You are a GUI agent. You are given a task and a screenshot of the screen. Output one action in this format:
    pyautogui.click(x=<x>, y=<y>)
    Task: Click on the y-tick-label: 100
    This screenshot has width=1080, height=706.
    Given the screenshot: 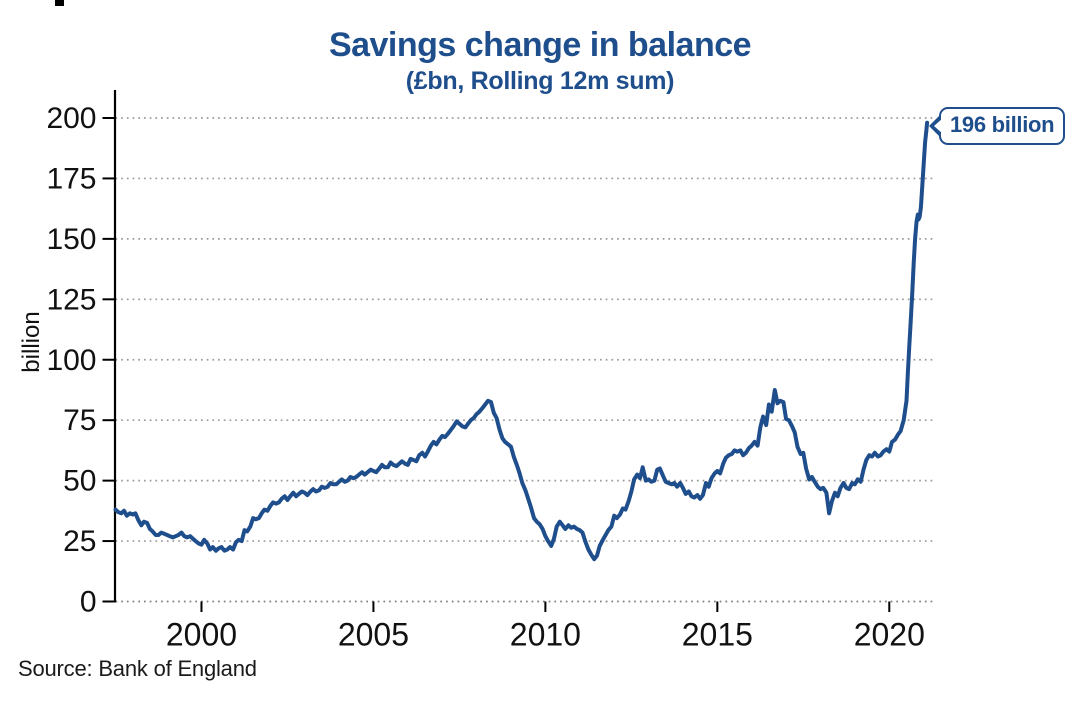 What is the action you would take?
    pyautogui.click(x=71, y=360)
    